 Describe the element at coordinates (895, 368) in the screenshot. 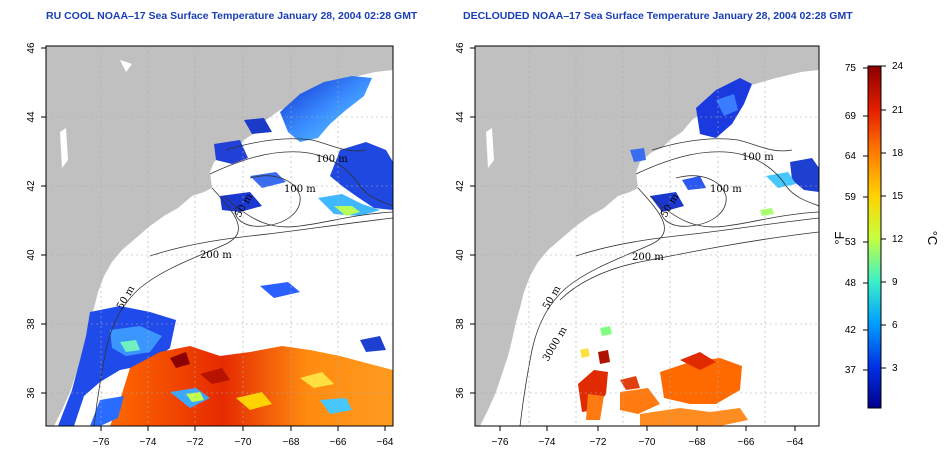

I see `colorbar-c-tick: 3` at that location.